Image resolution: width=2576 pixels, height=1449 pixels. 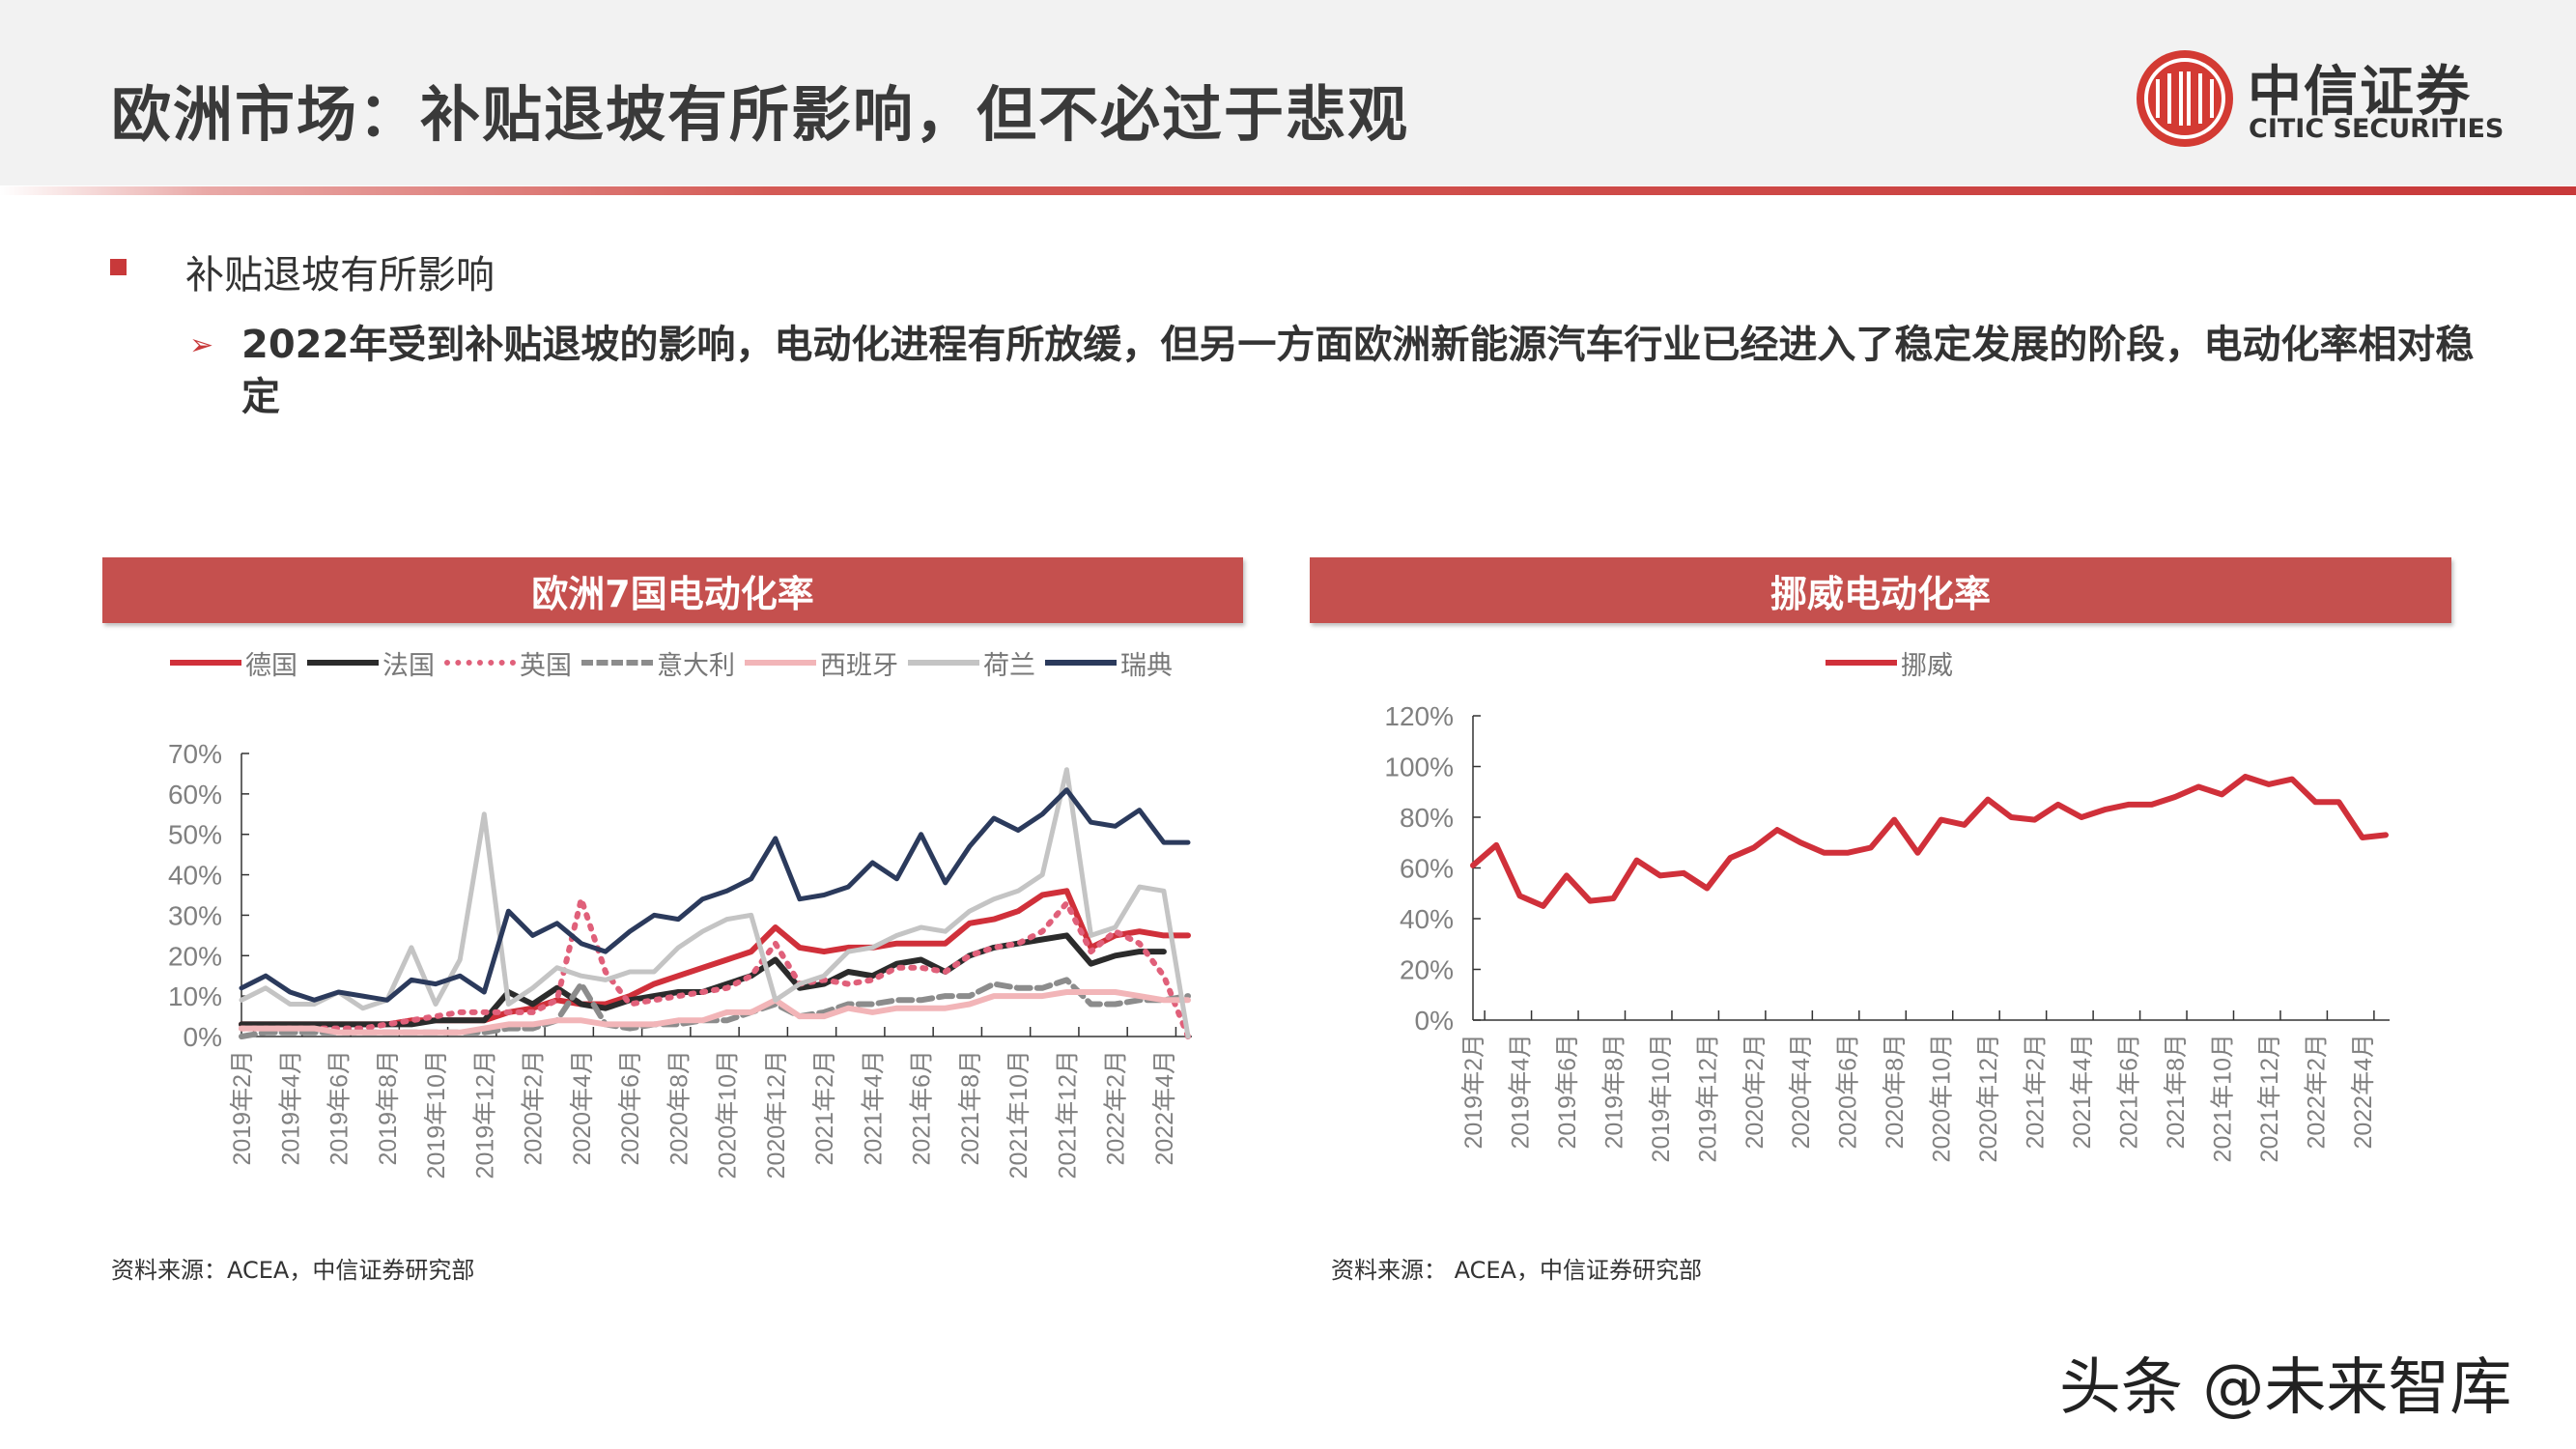 I want to click on x-tick-label: 2019年6月, so click(x=1567, y=1092).